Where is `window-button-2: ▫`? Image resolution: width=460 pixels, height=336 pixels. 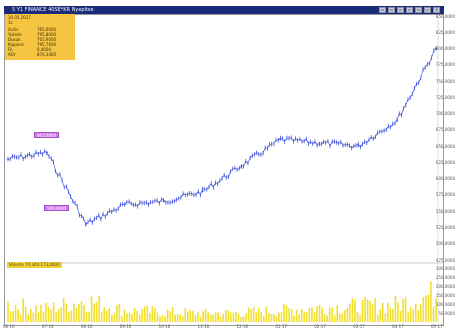 window-button-2: ▫ is located at coordinates (391, 10).